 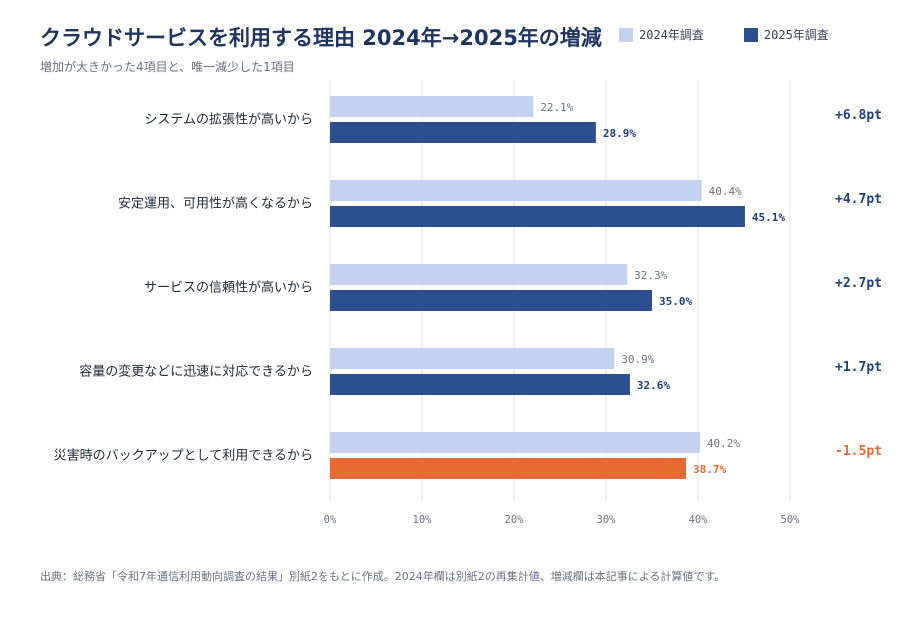 What do you see at coordinates (556, 107) in the screenshot?
I see `value-label-2024: 22.1%` at bounding box center [556, 107].